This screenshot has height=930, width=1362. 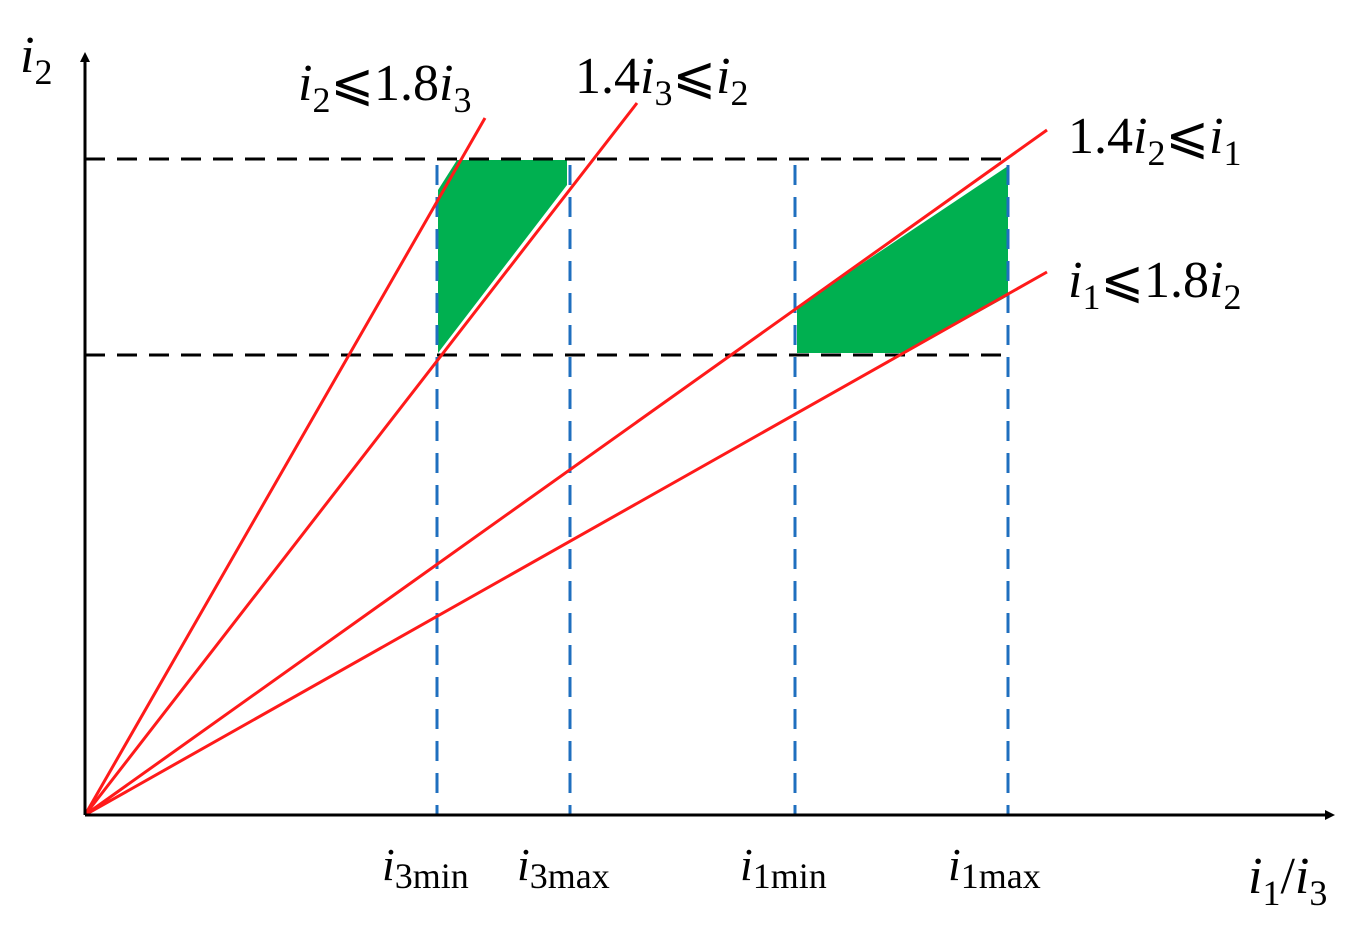 I want to click on constraint-label-1: i2⩽1.8i3, so click(x=384, y=87).